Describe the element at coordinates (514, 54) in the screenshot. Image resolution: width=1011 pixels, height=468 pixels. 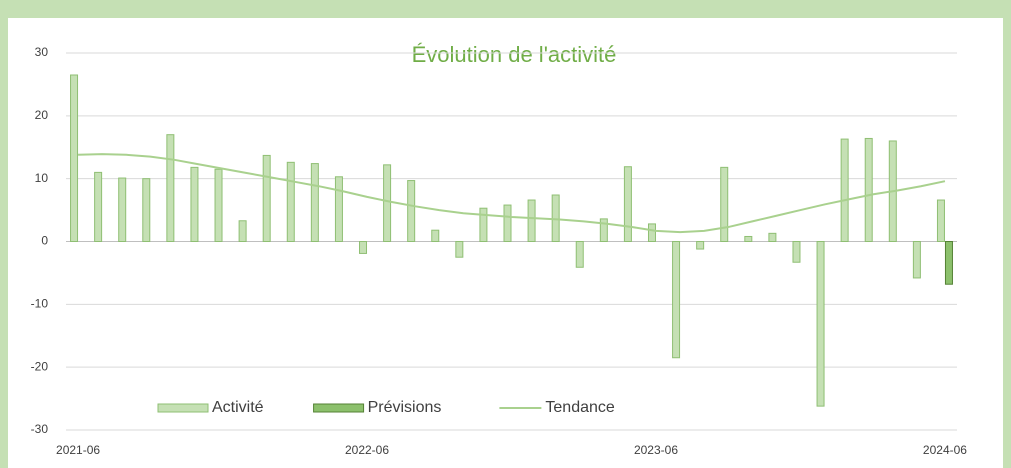
I see `chart-title: Évolution de l'activité` at that location.